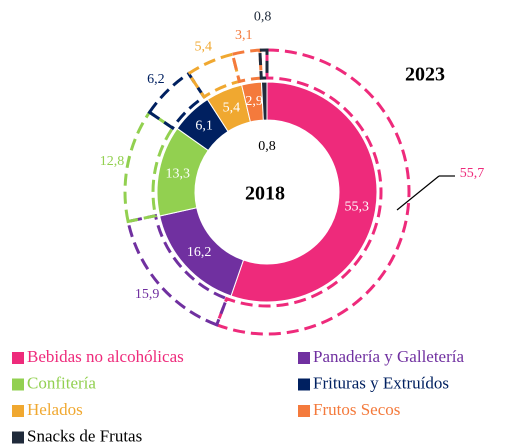  I want to click on outer-value-label: 15,9, so click(147, 294).